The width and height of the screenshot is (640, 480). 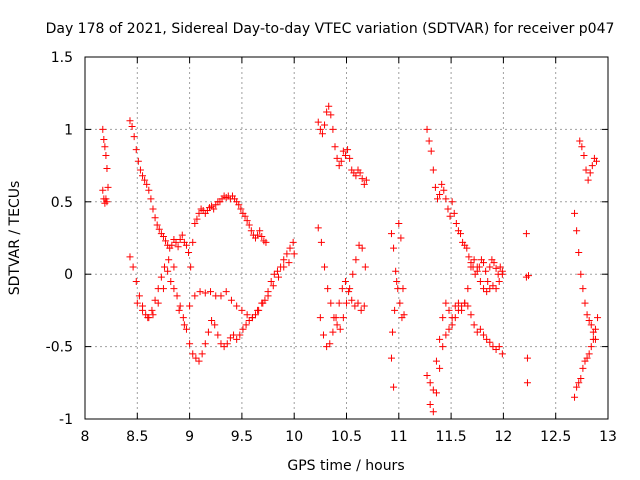 I want to click on x-tick-label: 8, so click(x=85, y=437).